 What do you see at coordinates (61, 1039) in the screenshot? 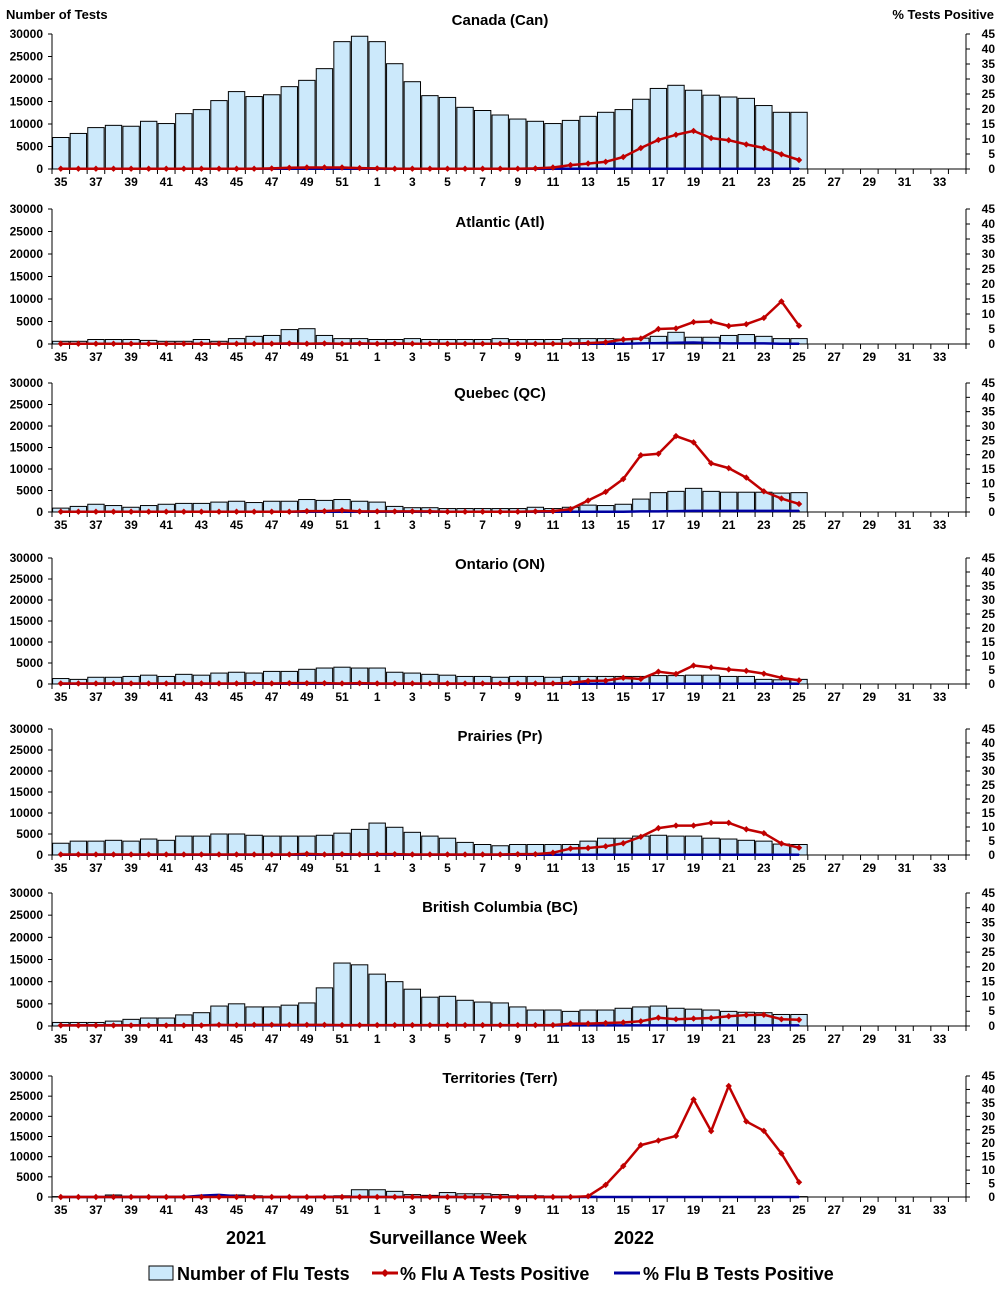
I see `x-tick-label: 35` at bounding box center [61, 1039].